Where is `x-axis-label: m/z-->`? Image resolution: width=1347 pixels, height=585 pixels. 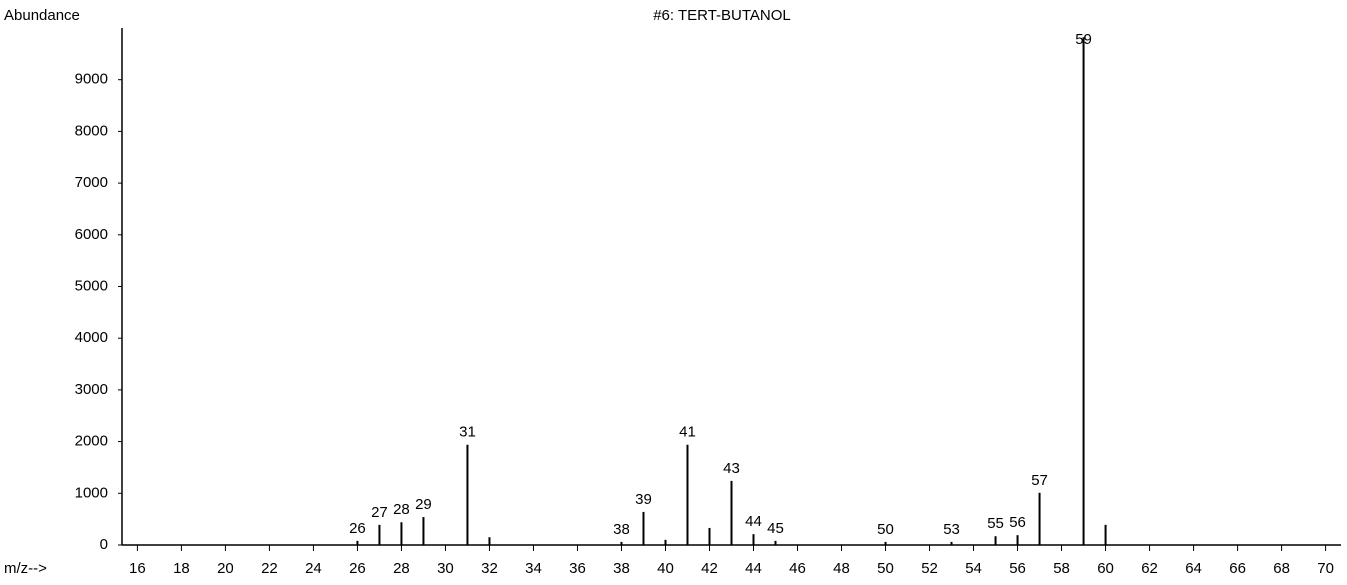 x-axis-label: m/z--> is located at coordinates (25, 568).